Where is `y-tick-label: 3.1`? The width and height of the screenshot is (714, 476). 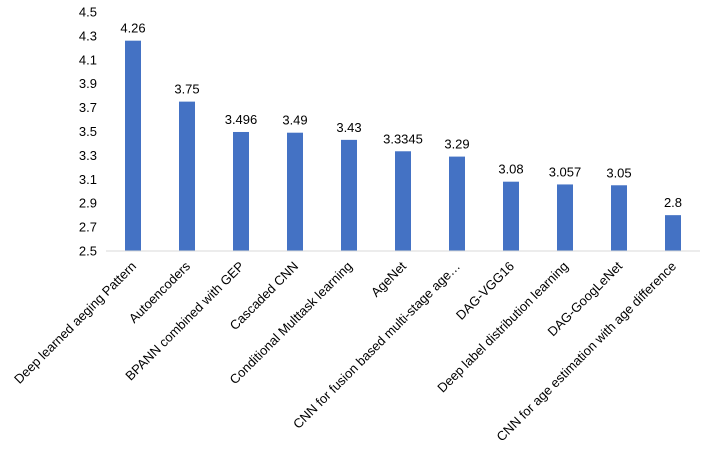
y-tick-label: 3.1 is located at coordinates (88, 179).